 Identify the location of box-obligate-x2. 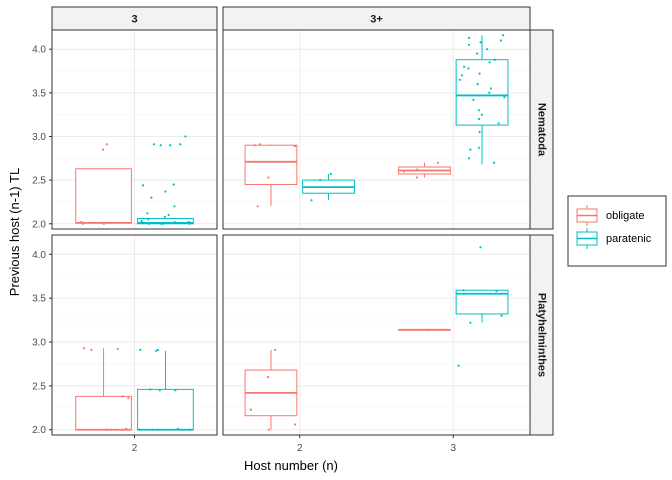
(103, 184).